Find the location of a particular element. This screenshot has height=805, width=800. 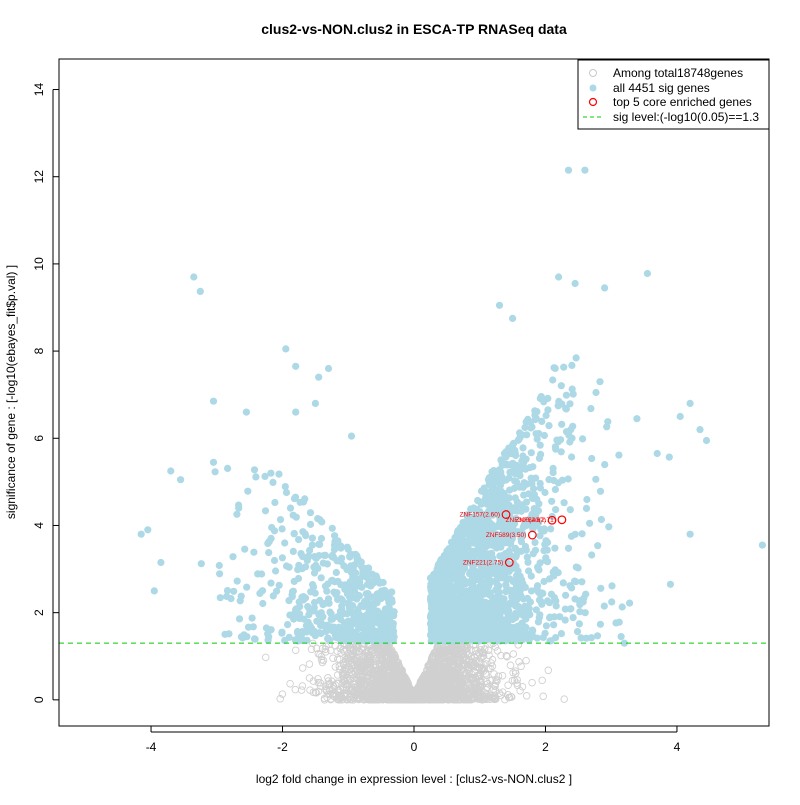

nonsig-points is located at coordinates (414, 671).